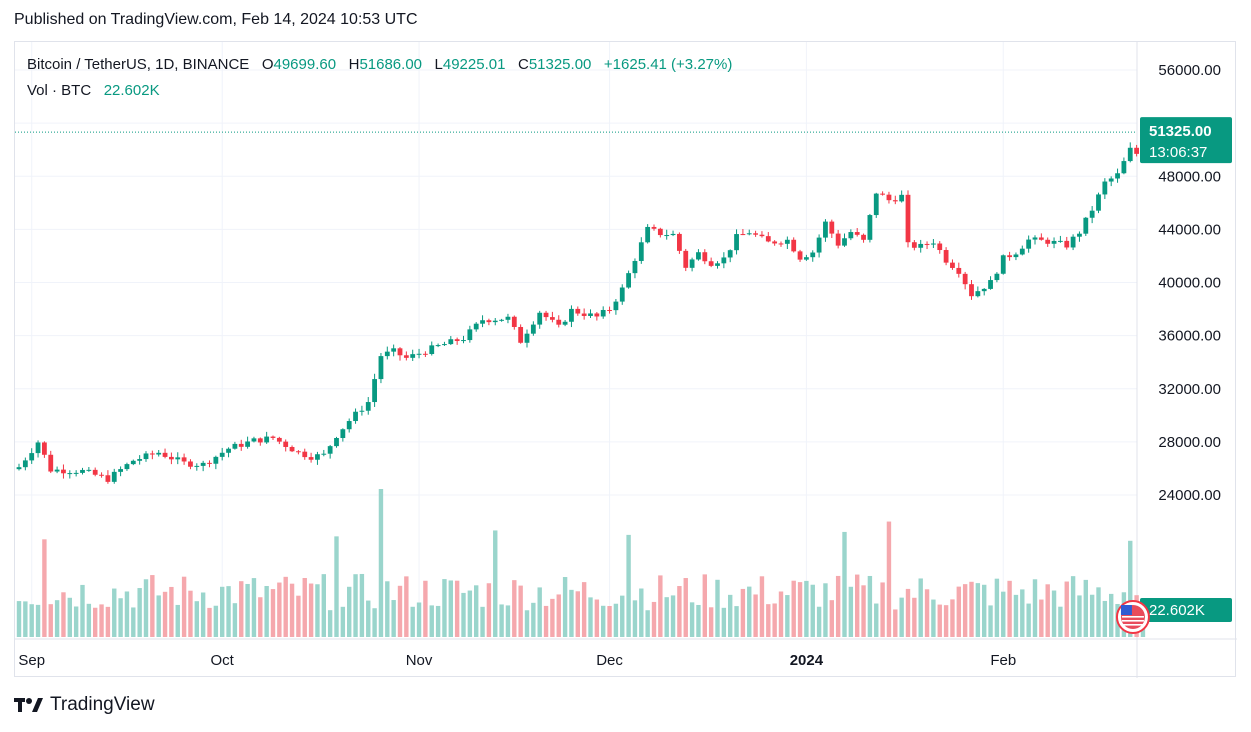 The height and width of the screenshot is (732, 1251). What do you see at coordinates (102, 704) in the screenshot?
I see `footer-brand-label: TradingView` at bounding box center [102, 704].